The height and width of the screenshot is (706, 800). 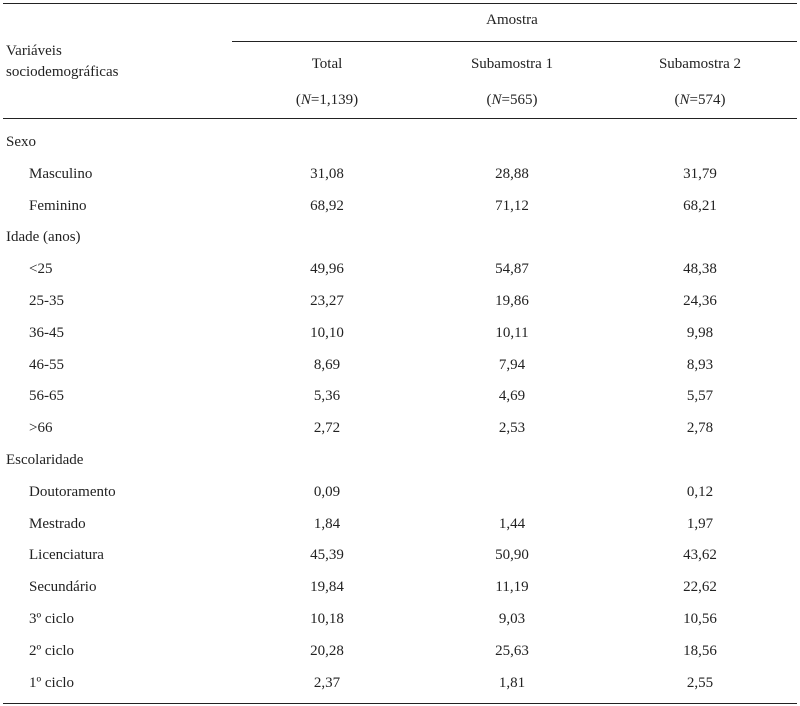 What do you see at coordinates (327, 301) in the screenshot?
I see `cell-total: 23,27` at bounding box center [327, 301].